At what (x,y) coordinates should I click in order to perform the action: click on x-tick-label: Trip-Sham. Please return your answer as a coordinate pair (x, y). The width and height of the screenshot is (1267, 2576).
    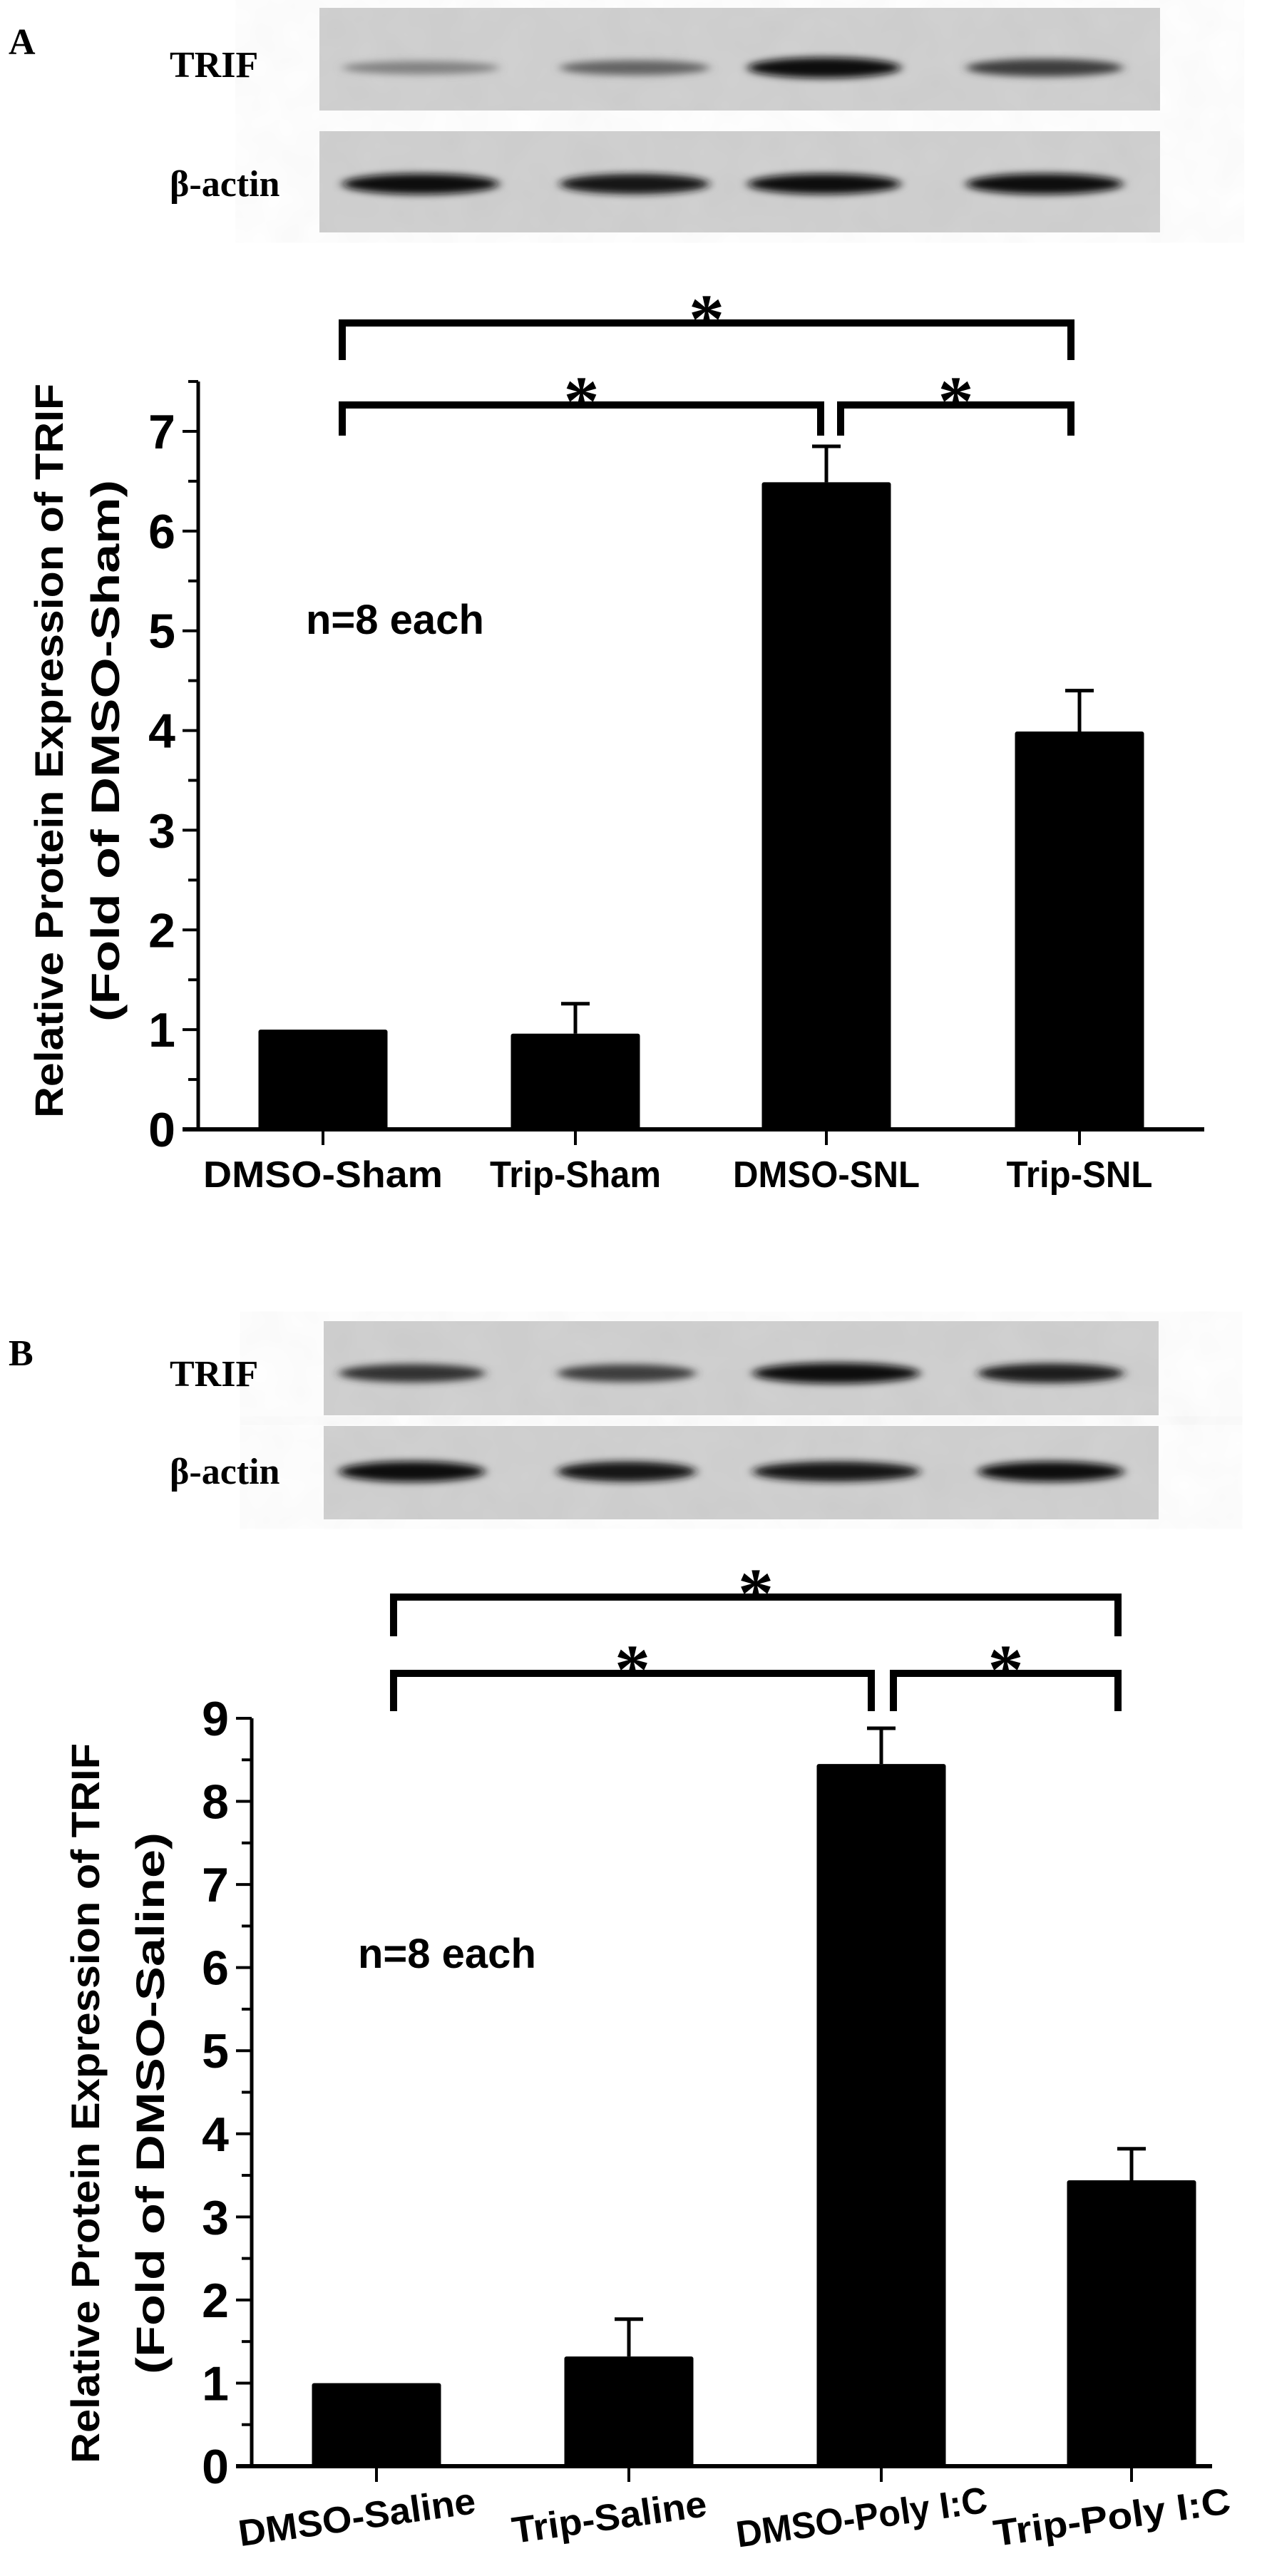
    Looking at the image, I should click on (575, 1175).